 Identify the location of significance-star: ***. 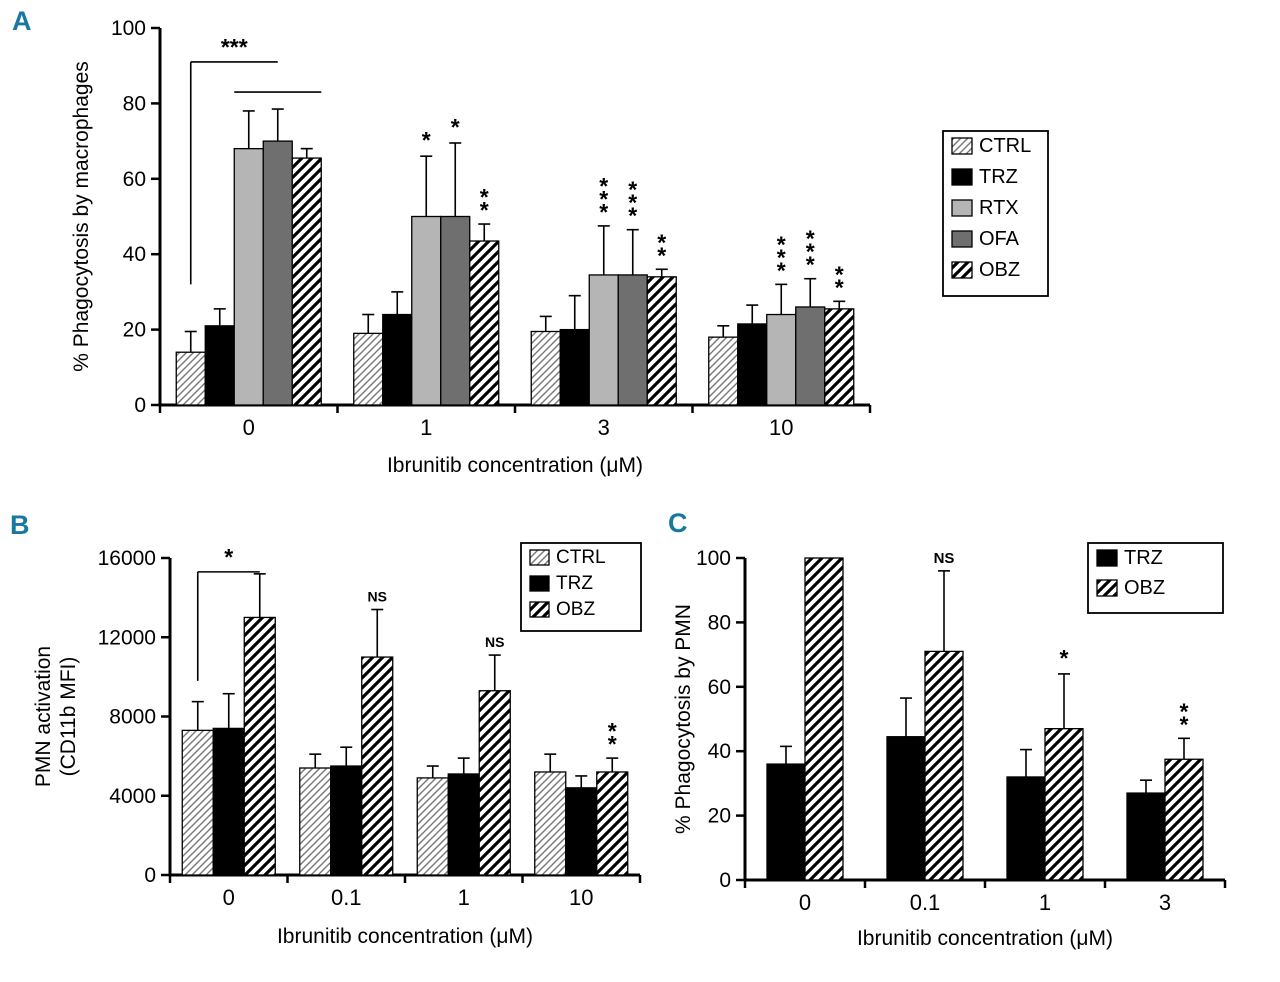
(234, 47).